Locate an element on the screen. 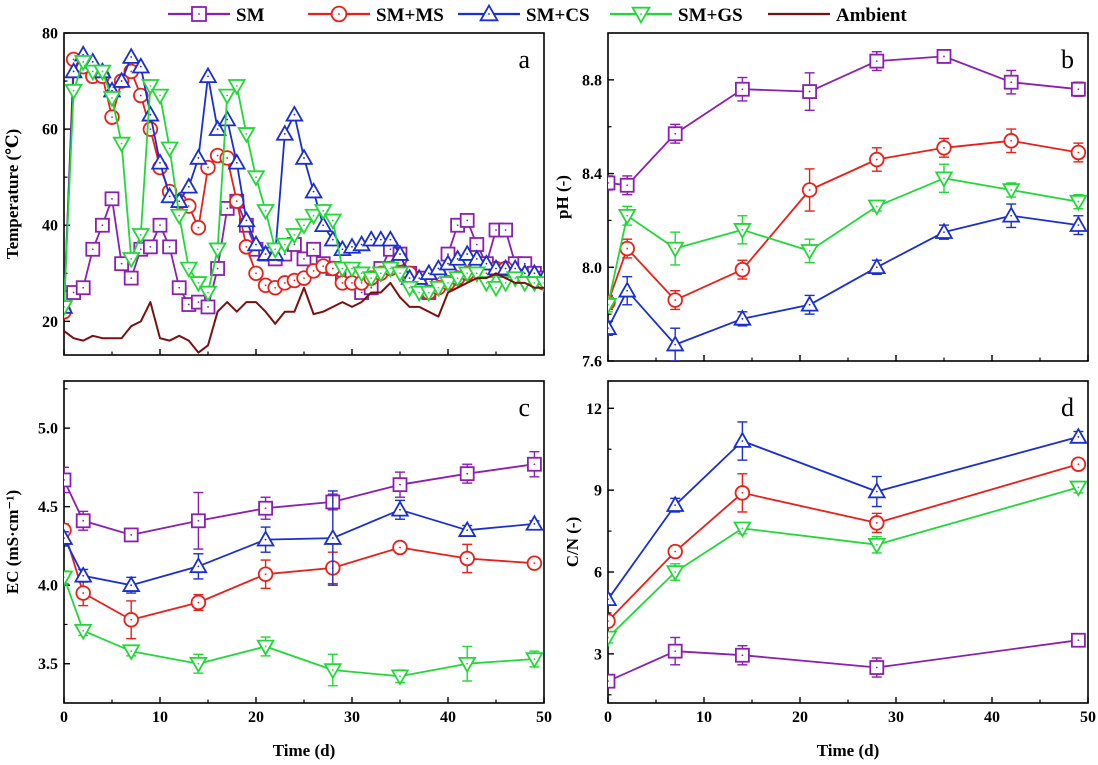 Image resolution: width=1098 pixels, height=765 pixels. series-line is located at coordinates (843, 280).